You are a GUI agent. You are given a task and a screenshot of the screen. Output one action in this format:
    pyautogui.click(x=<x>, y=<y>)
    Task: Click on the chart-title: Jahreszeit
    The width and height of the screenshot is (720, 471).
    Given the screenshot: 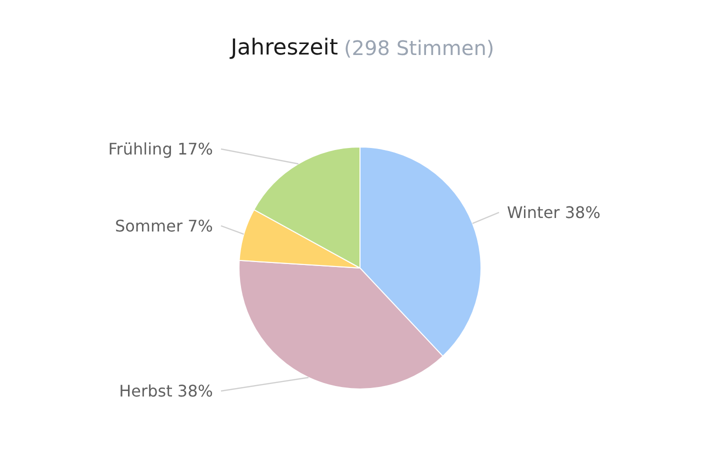 What is the action you would take?
    pyautogui.click(x=283, y=48)
    